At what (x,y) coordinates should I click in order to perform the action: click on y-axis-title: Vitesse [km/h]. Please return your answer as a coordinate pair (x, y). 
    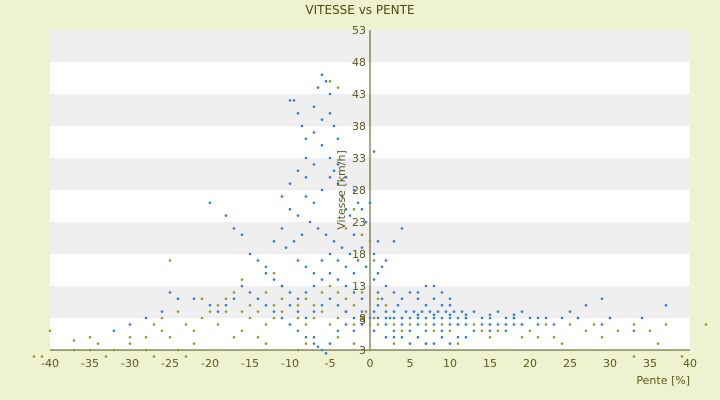
    Looking at the image, I should click on (341, 190).